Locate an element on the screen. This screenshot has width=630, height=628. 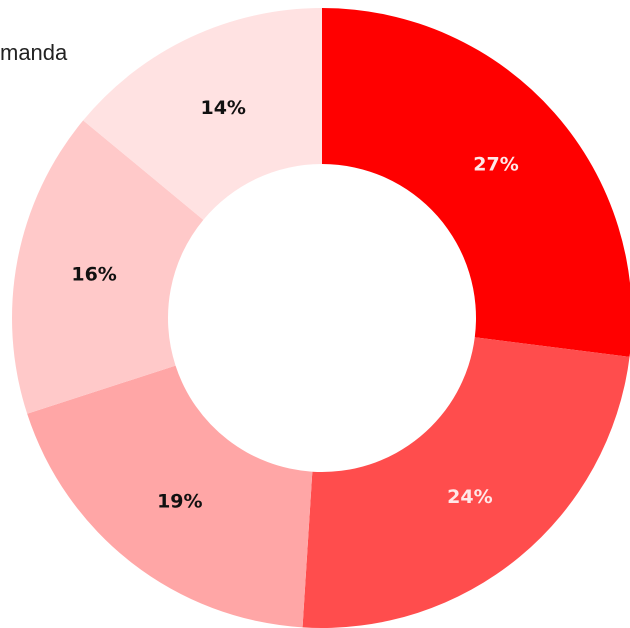
slice-label-4: 16% is located at coordinates (93, 275).